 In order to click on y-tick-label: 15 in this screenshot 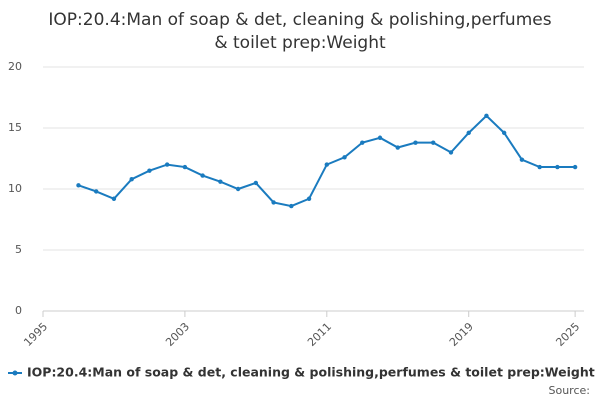, I will do `click(15, 127)`.